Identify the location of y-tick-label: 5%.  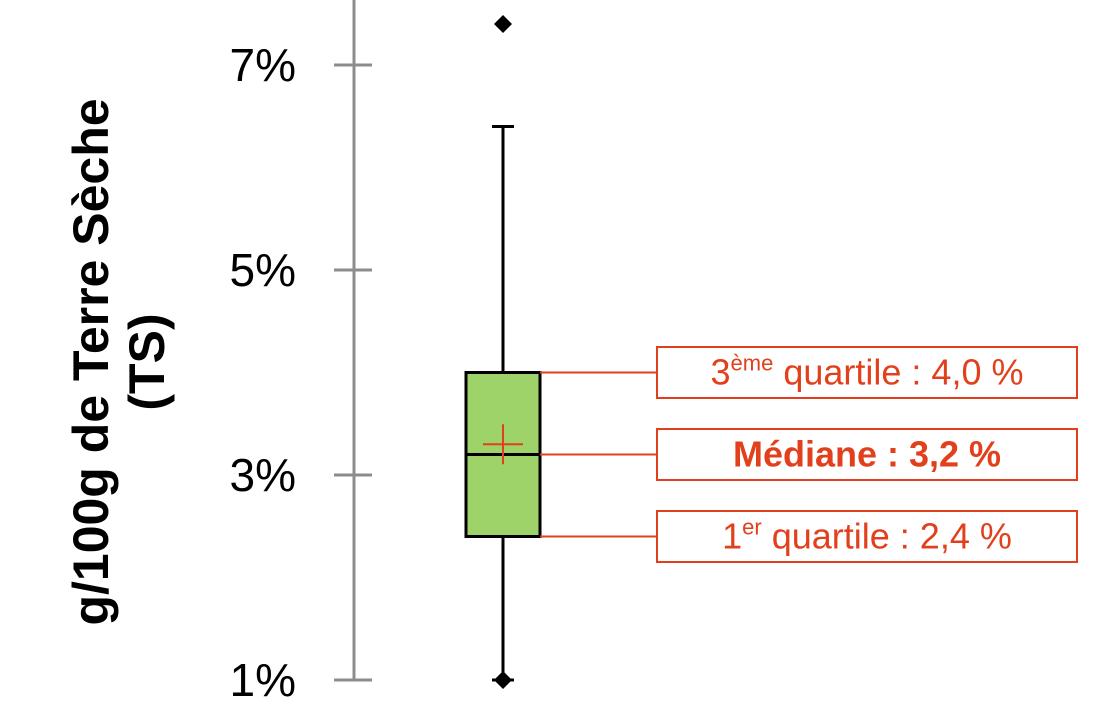
(263, 270).